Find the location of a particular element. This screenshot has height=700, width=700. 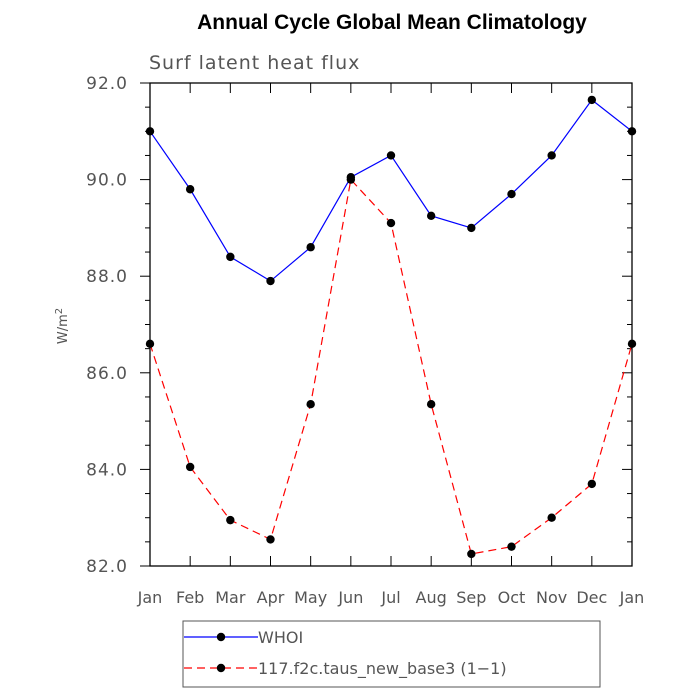

x-tick-label: Oct is located at coordinates (512, 597).